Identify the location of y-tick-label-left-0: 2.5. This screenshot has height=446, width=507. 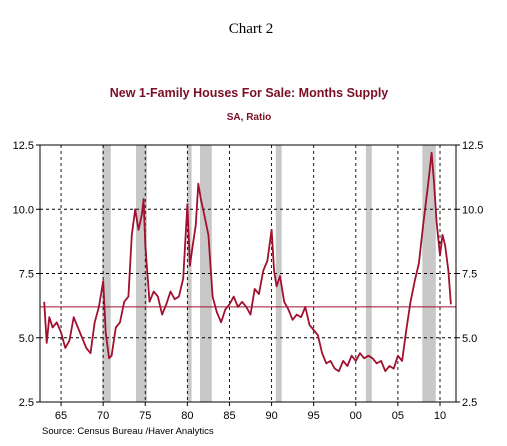
(26, 403).